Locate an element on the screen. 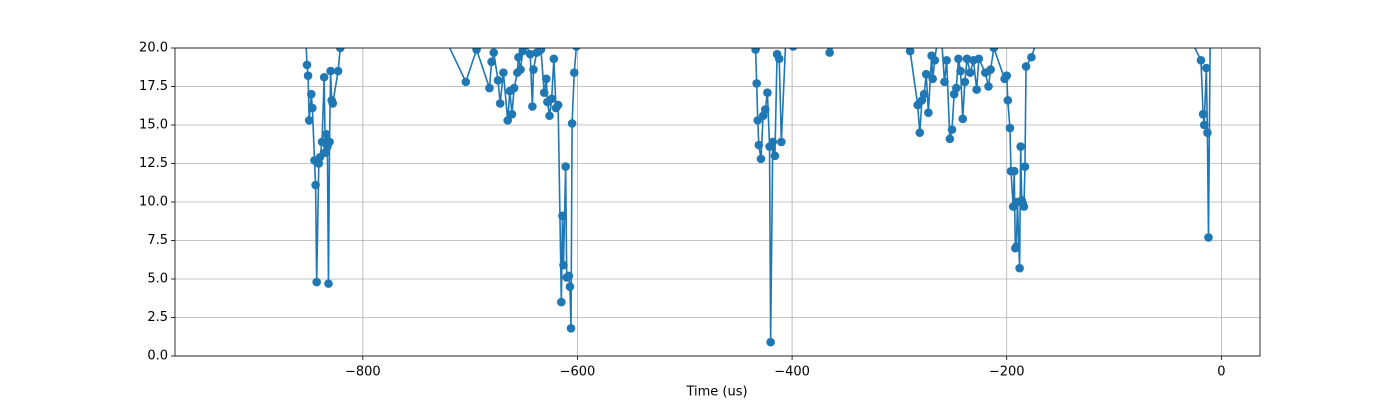  x-tick-label: 0 is located at coordinates (1221, 372).